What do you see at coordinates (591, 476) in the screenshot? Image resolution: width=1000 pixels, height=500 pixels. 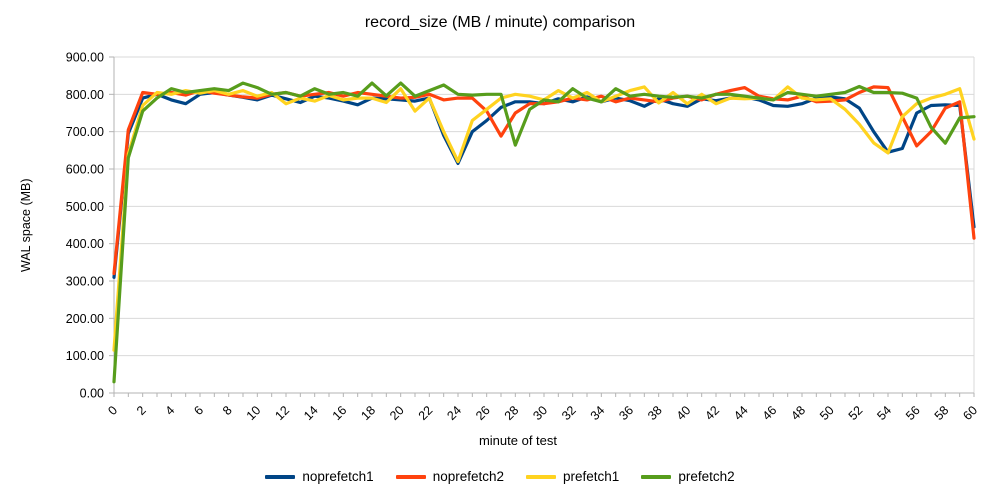 I see `legend-label-prefetch1: prefetch1` at bounding box center [591, 476].